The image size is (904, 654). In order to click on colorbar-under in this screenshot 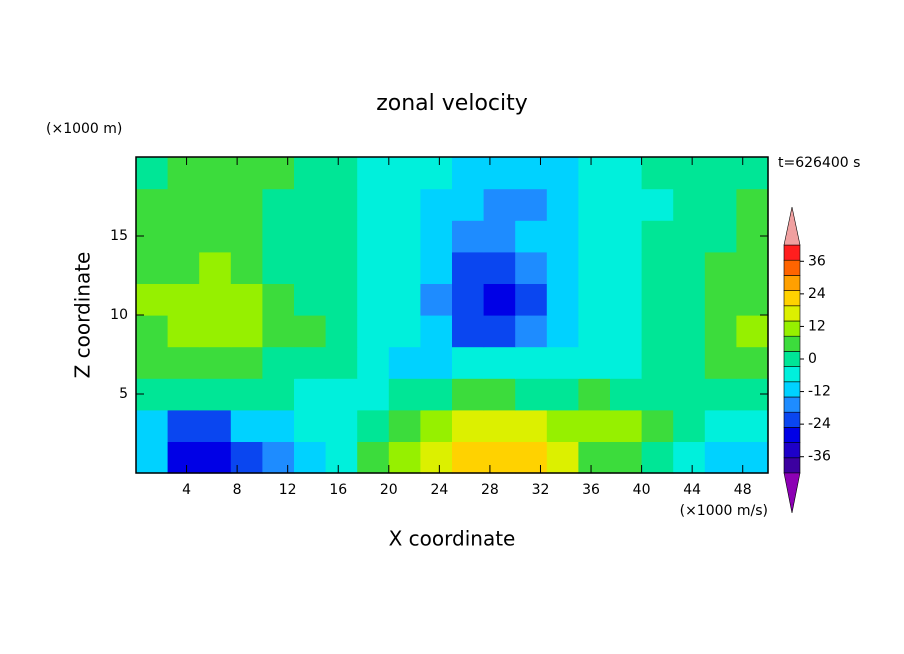, I will do `click(792, 493)`.